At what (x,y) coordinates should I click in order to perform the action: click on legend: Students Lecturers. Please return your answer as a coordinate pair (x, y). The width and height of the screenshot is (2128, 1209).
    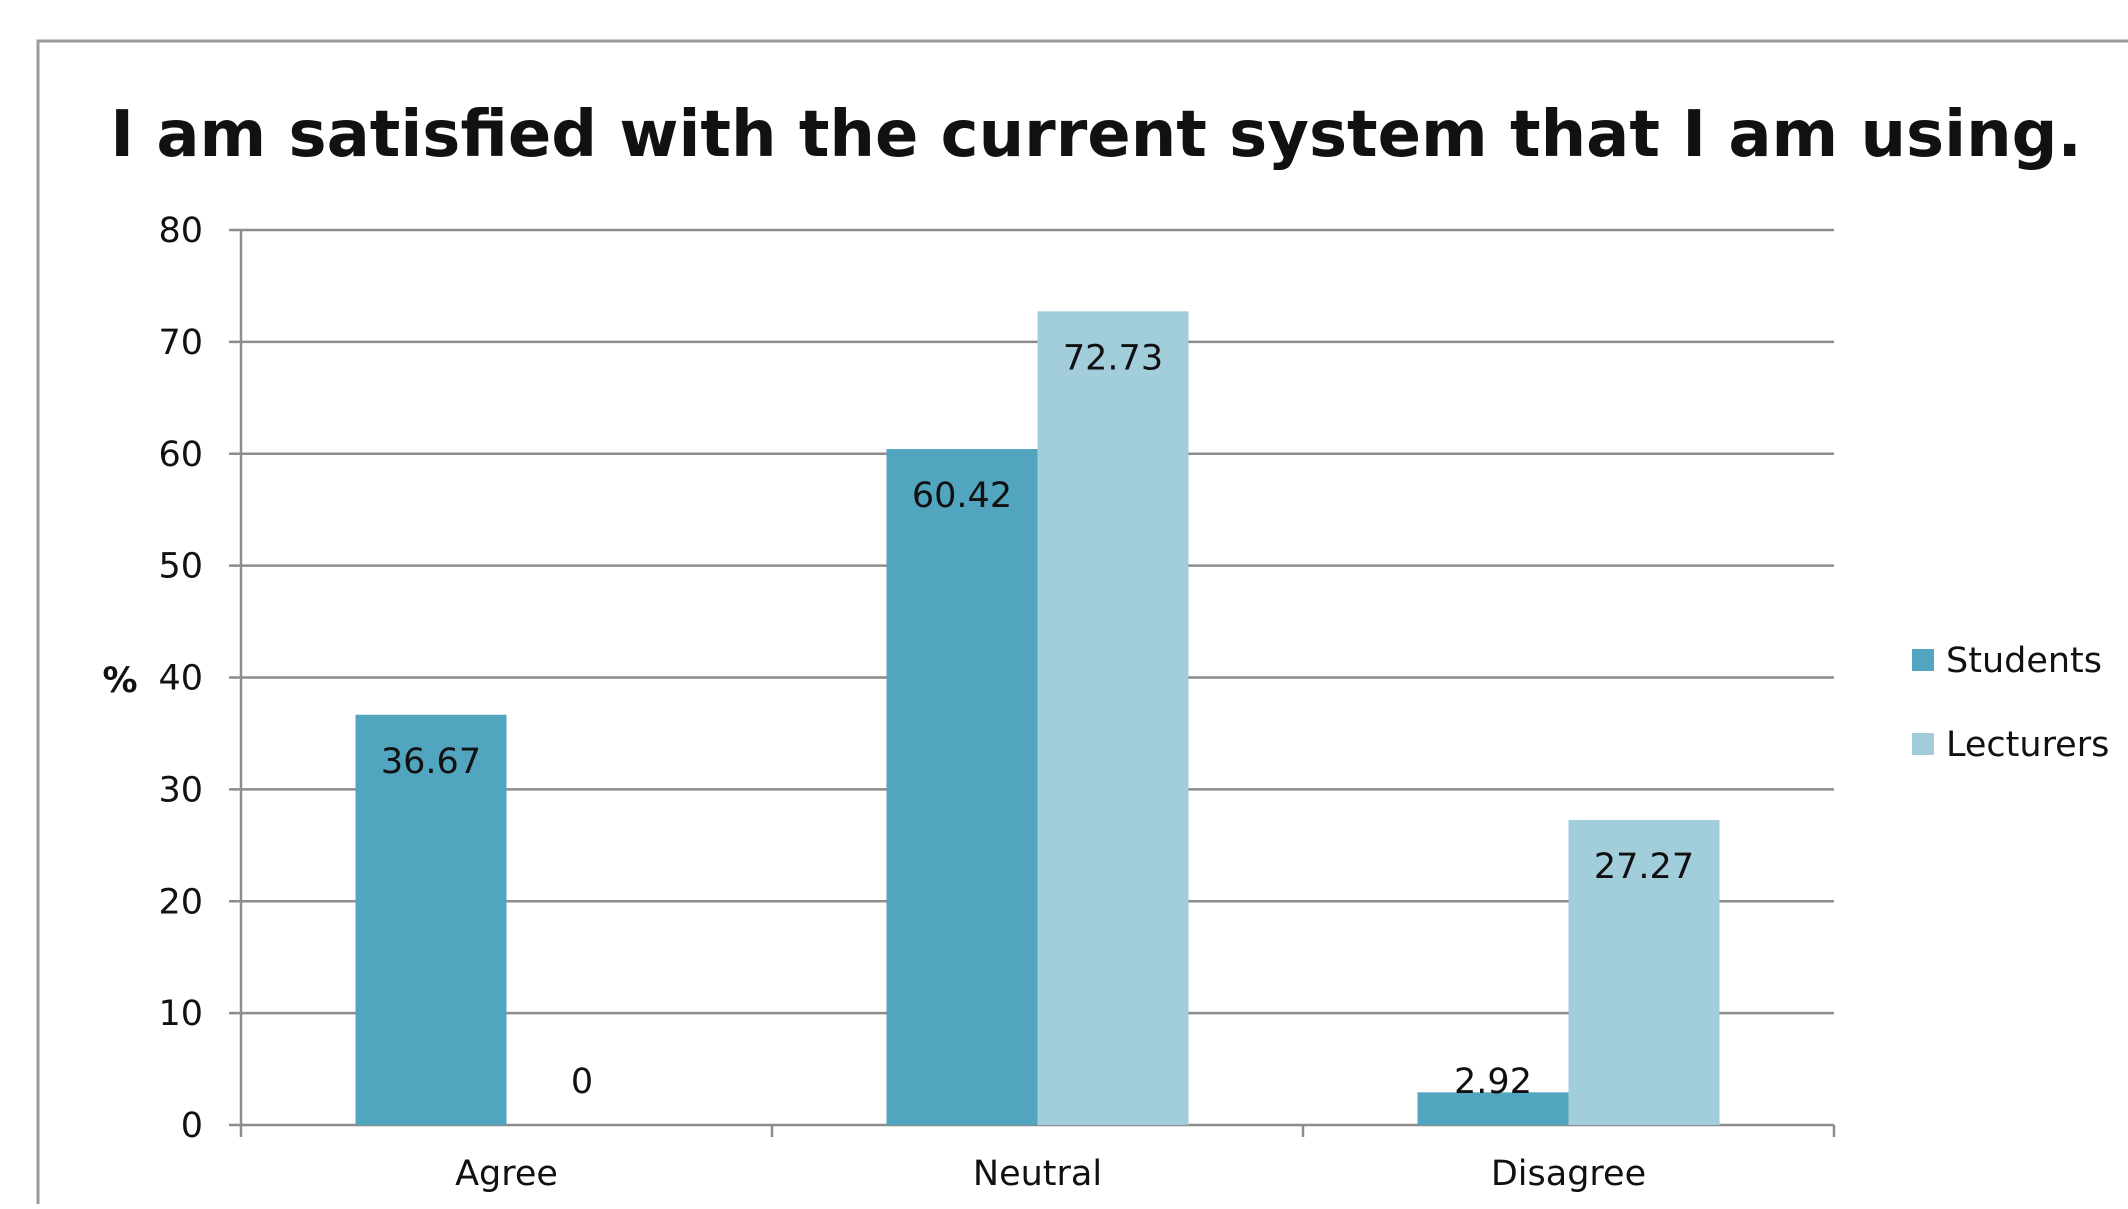
    Looking at the image, I should click on (2010, 703).